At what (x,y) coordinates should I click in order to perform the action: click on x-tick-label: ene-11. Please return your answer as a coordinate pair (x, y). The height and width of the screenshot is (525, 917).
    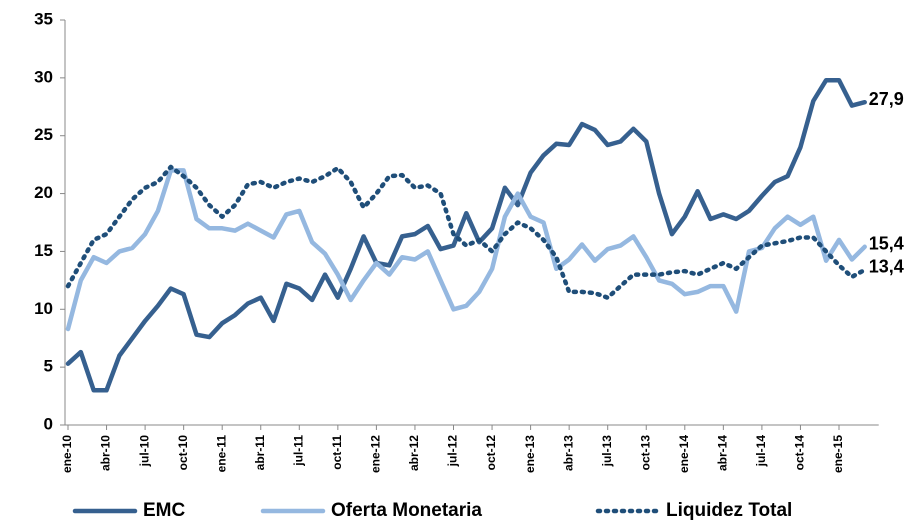
    Looking at the image, I should click on (221, 454).